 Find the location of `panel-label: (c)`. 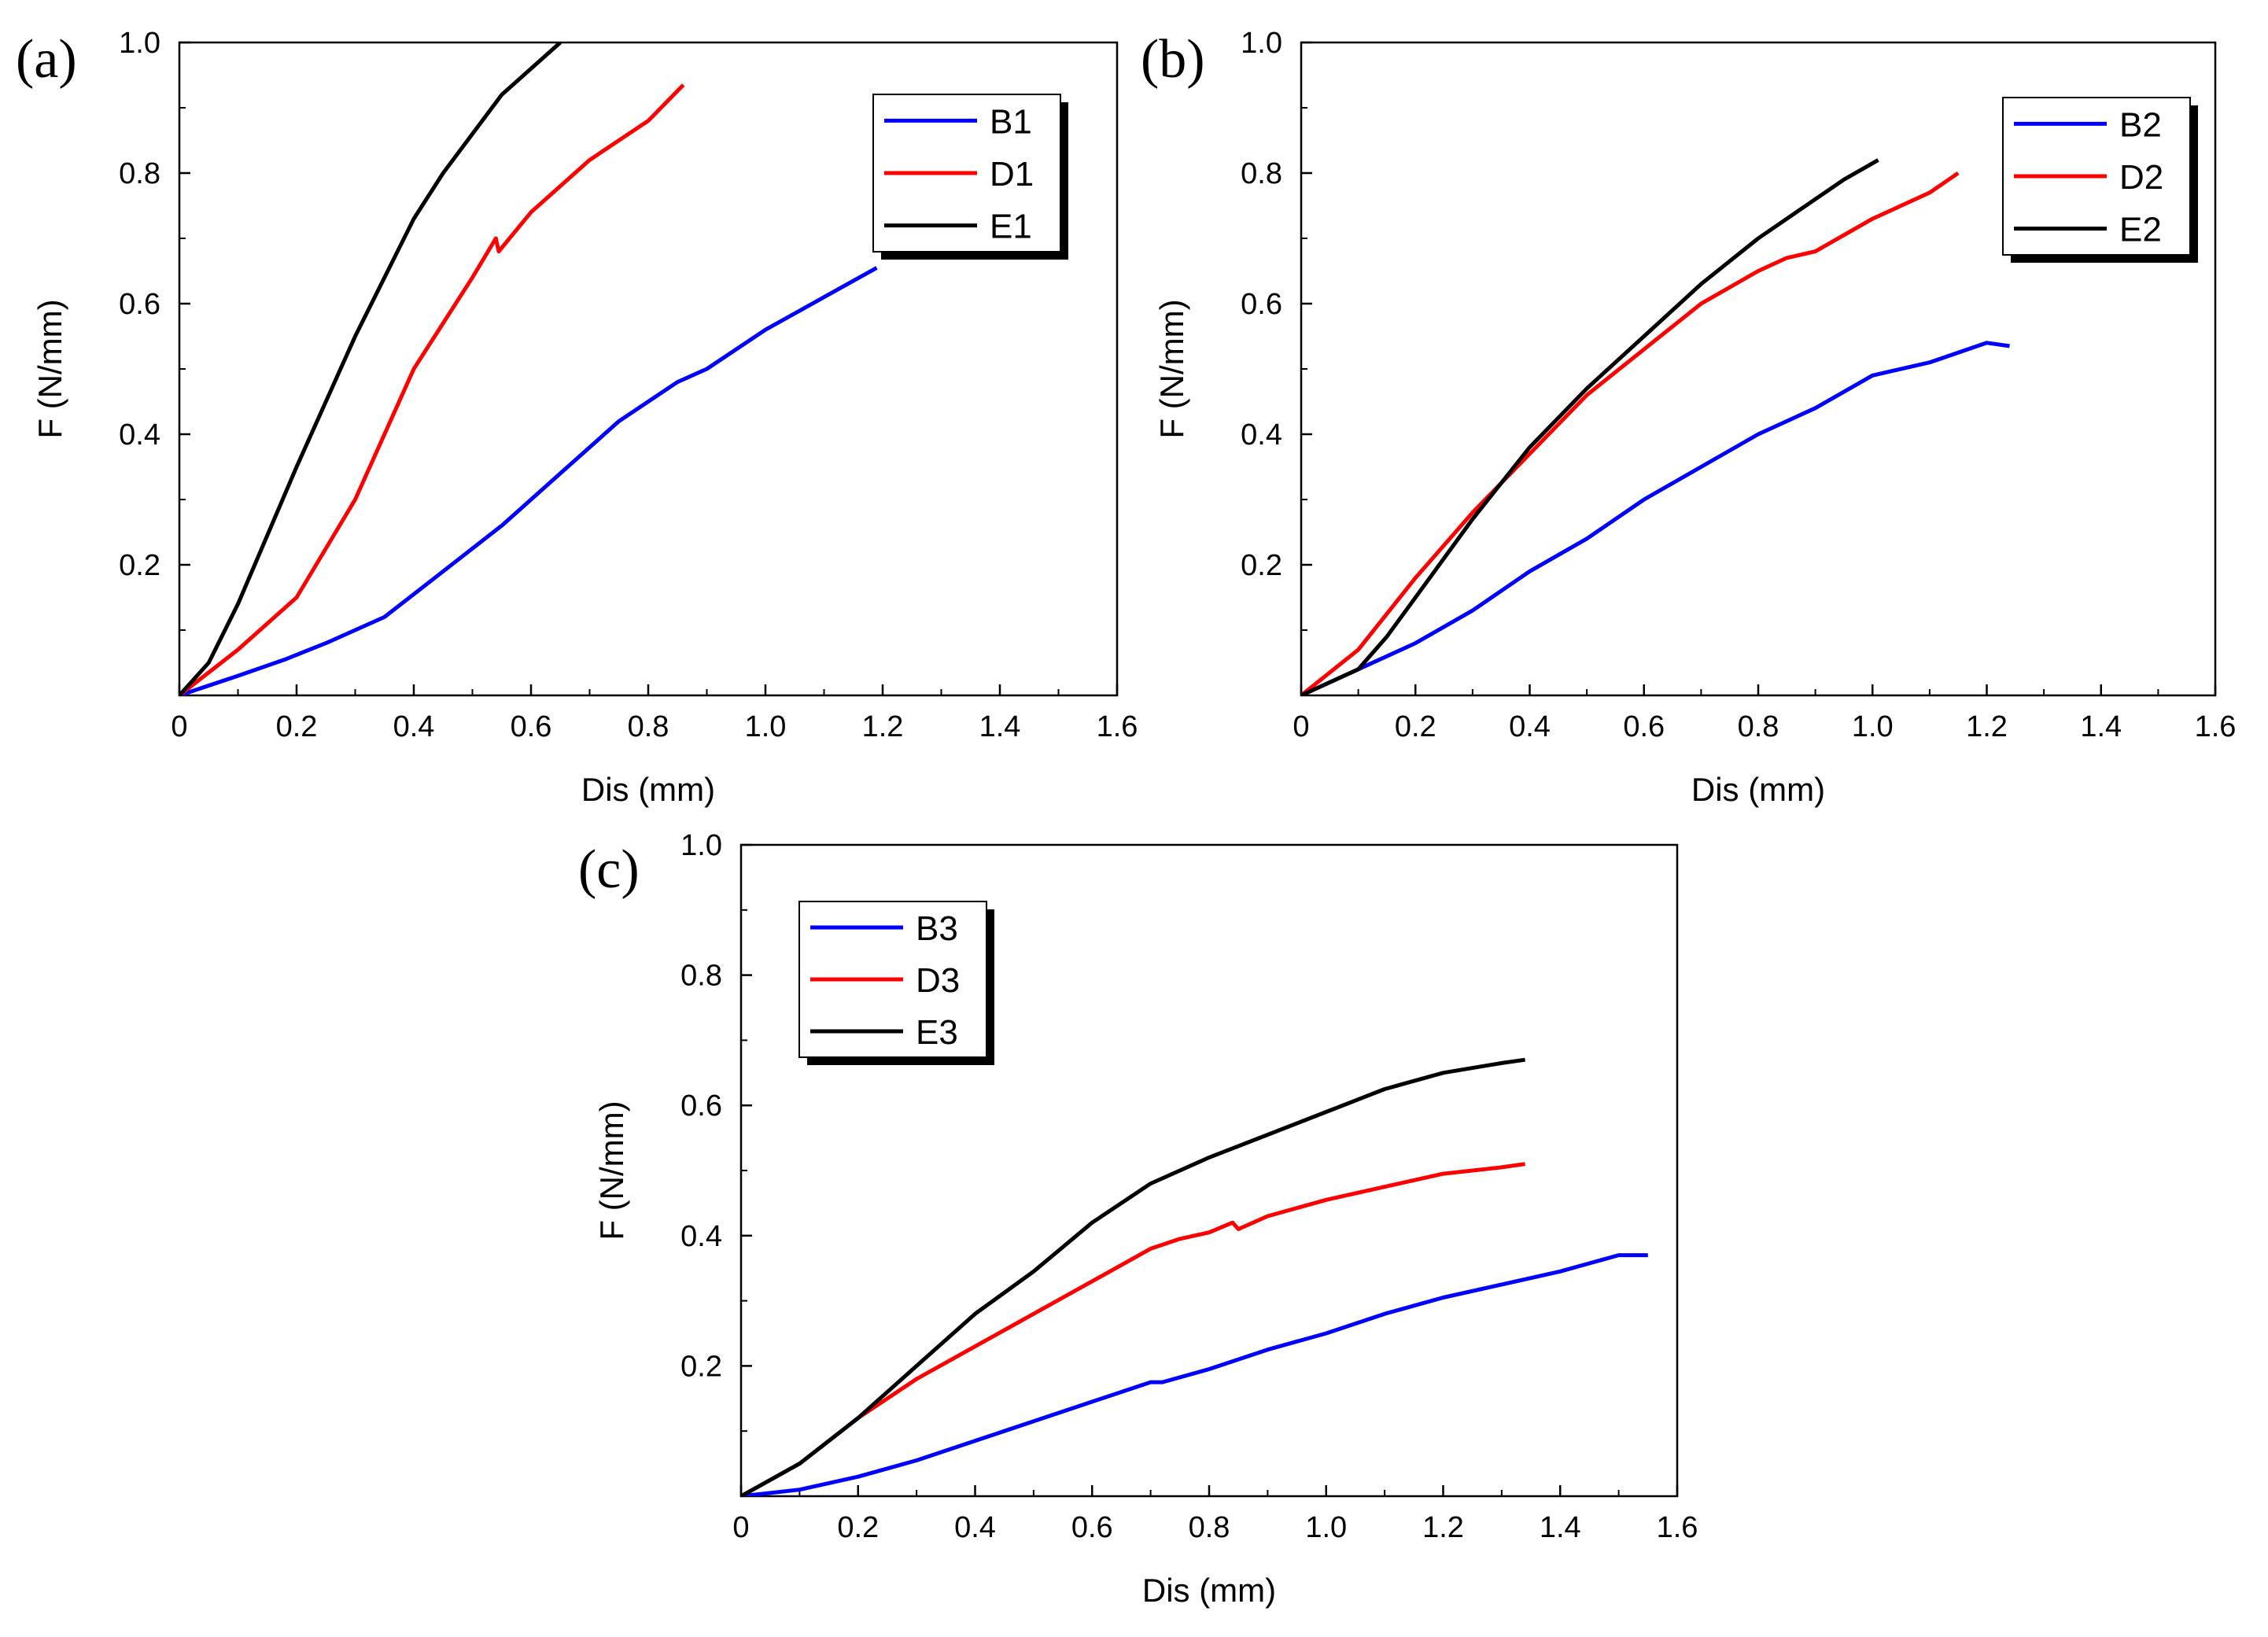

panel-label: (c) is located at coordinates (609, 870).